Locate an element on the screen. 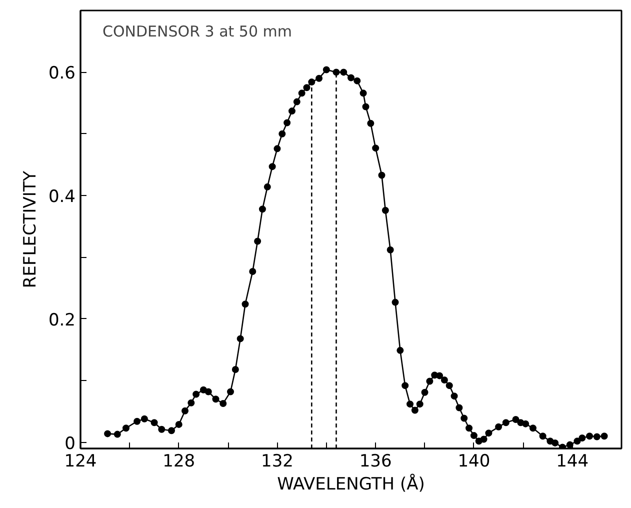 The image size is (631, 508). x-tick-label: 140 is located at coordinates (474, 462).